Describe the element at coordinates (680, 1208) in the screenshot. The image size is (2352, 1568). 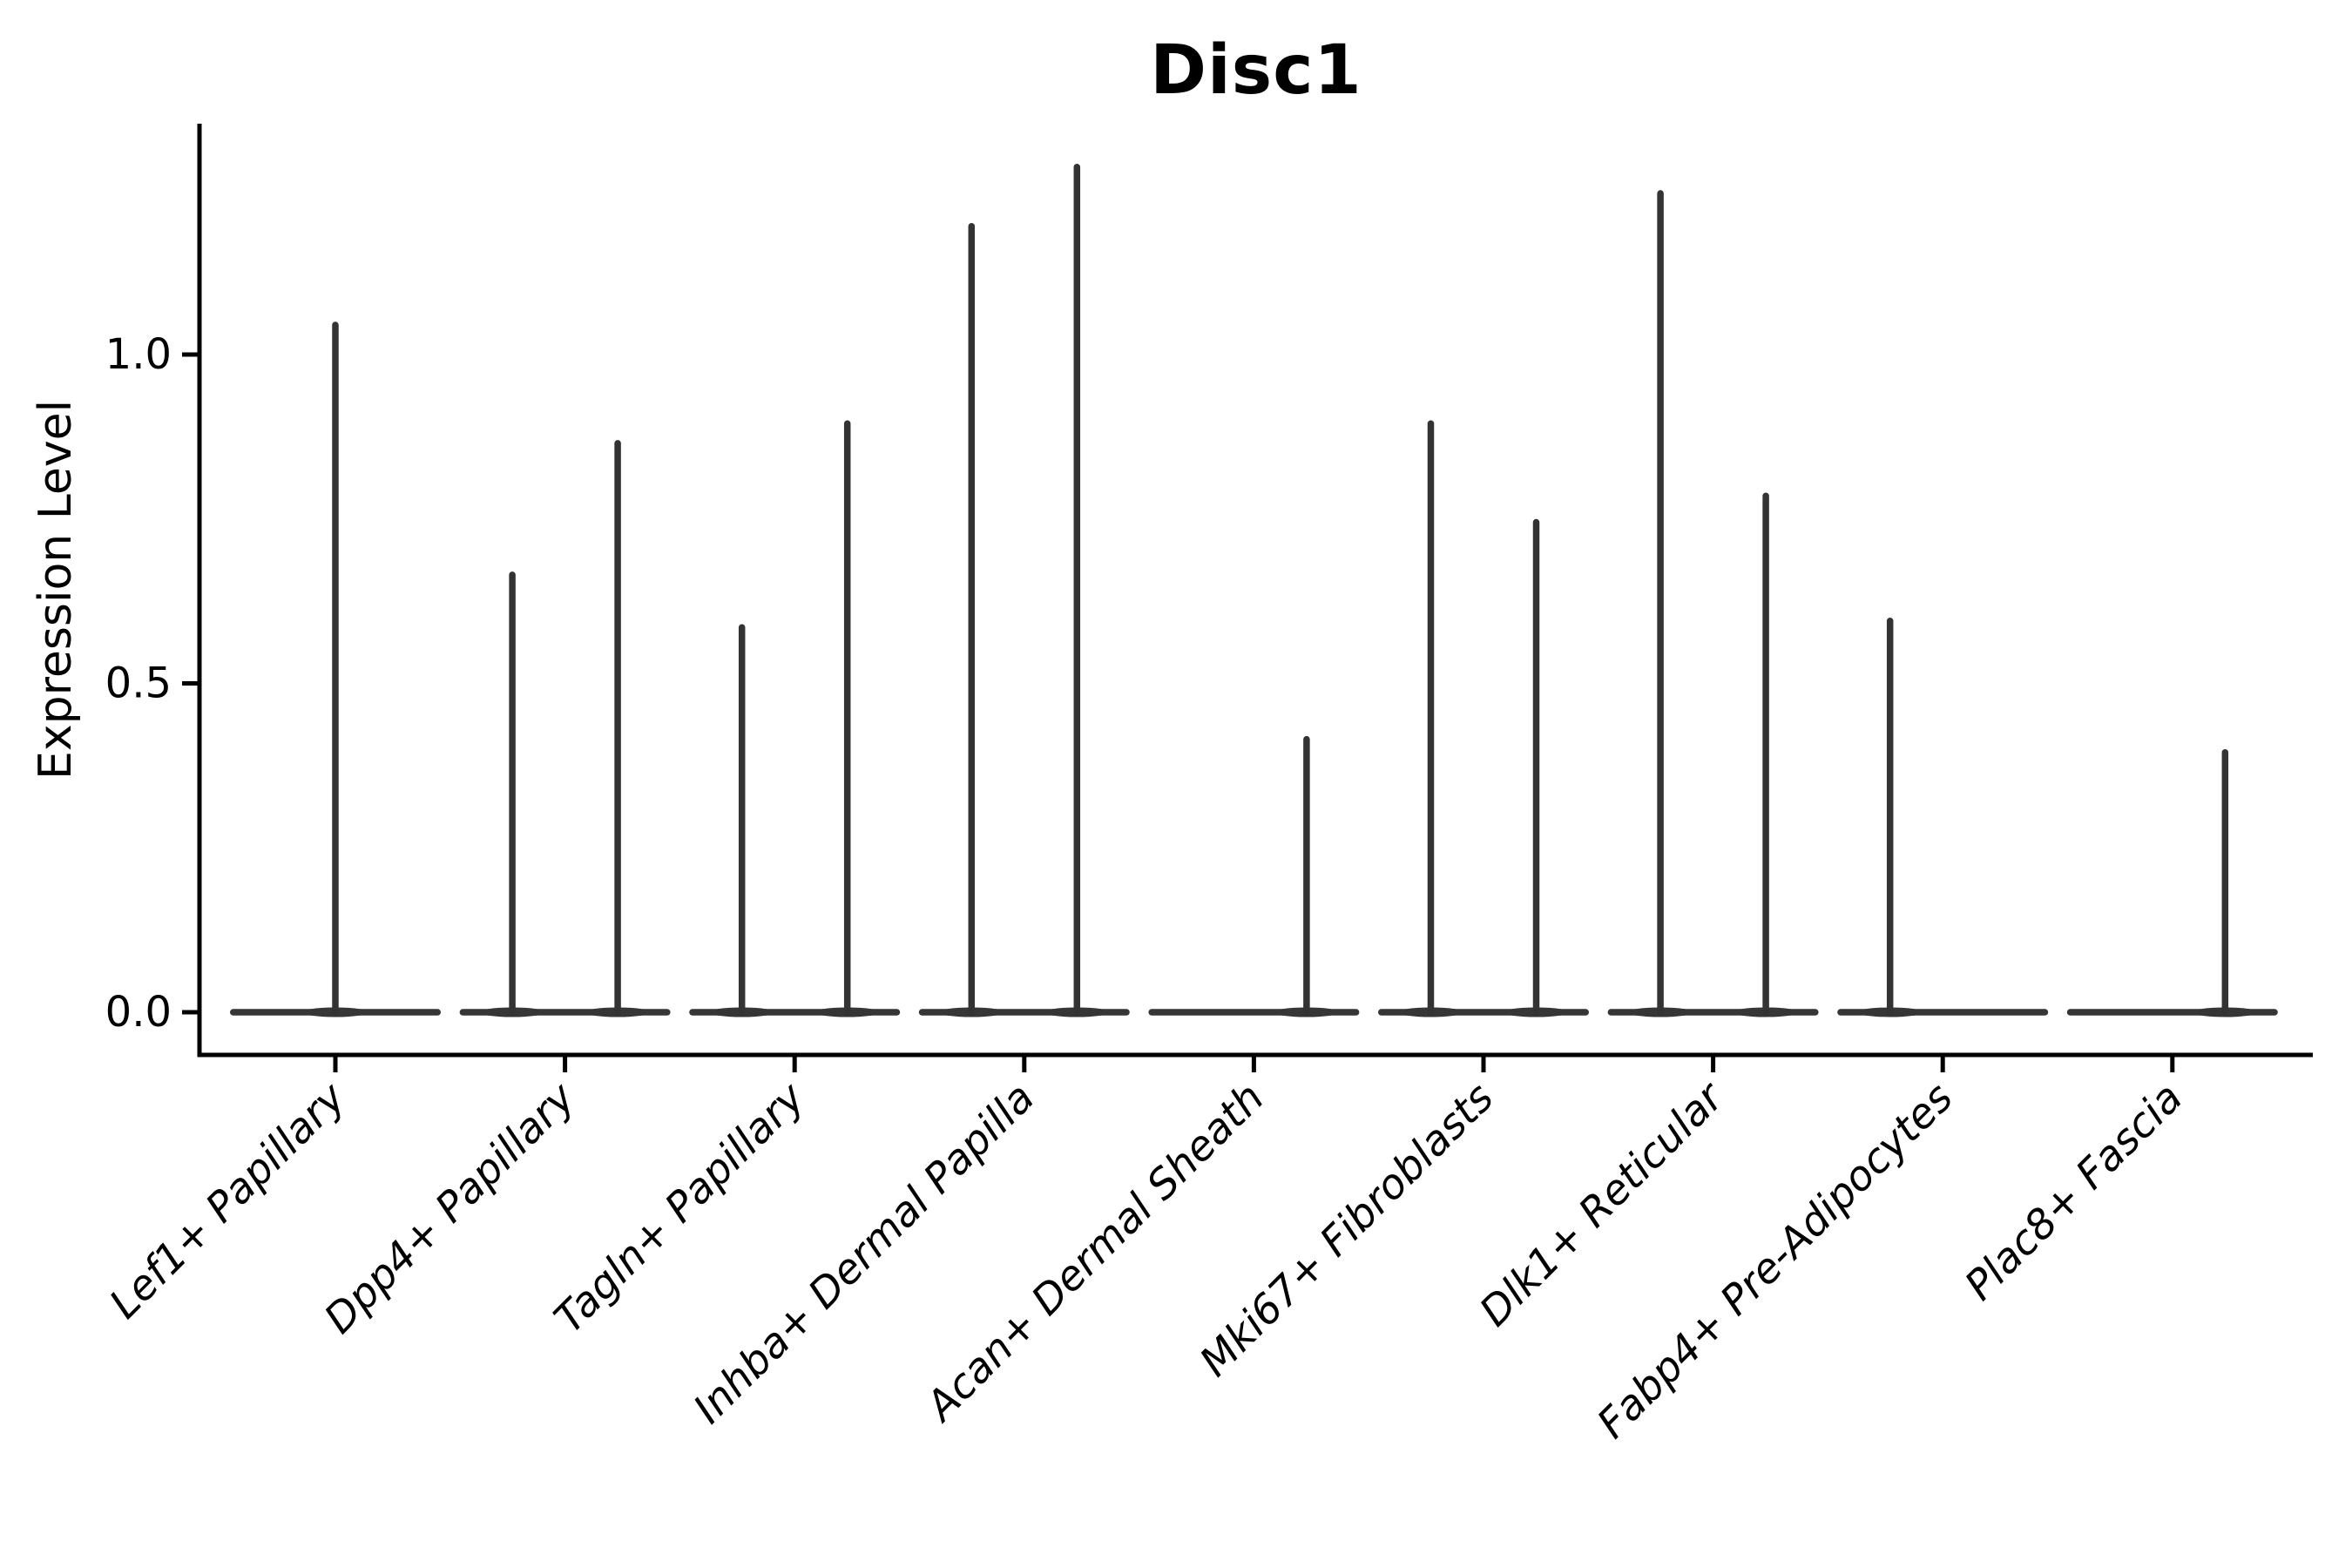
I see `x-tick-label: Tagln+ Papillary` at that location.